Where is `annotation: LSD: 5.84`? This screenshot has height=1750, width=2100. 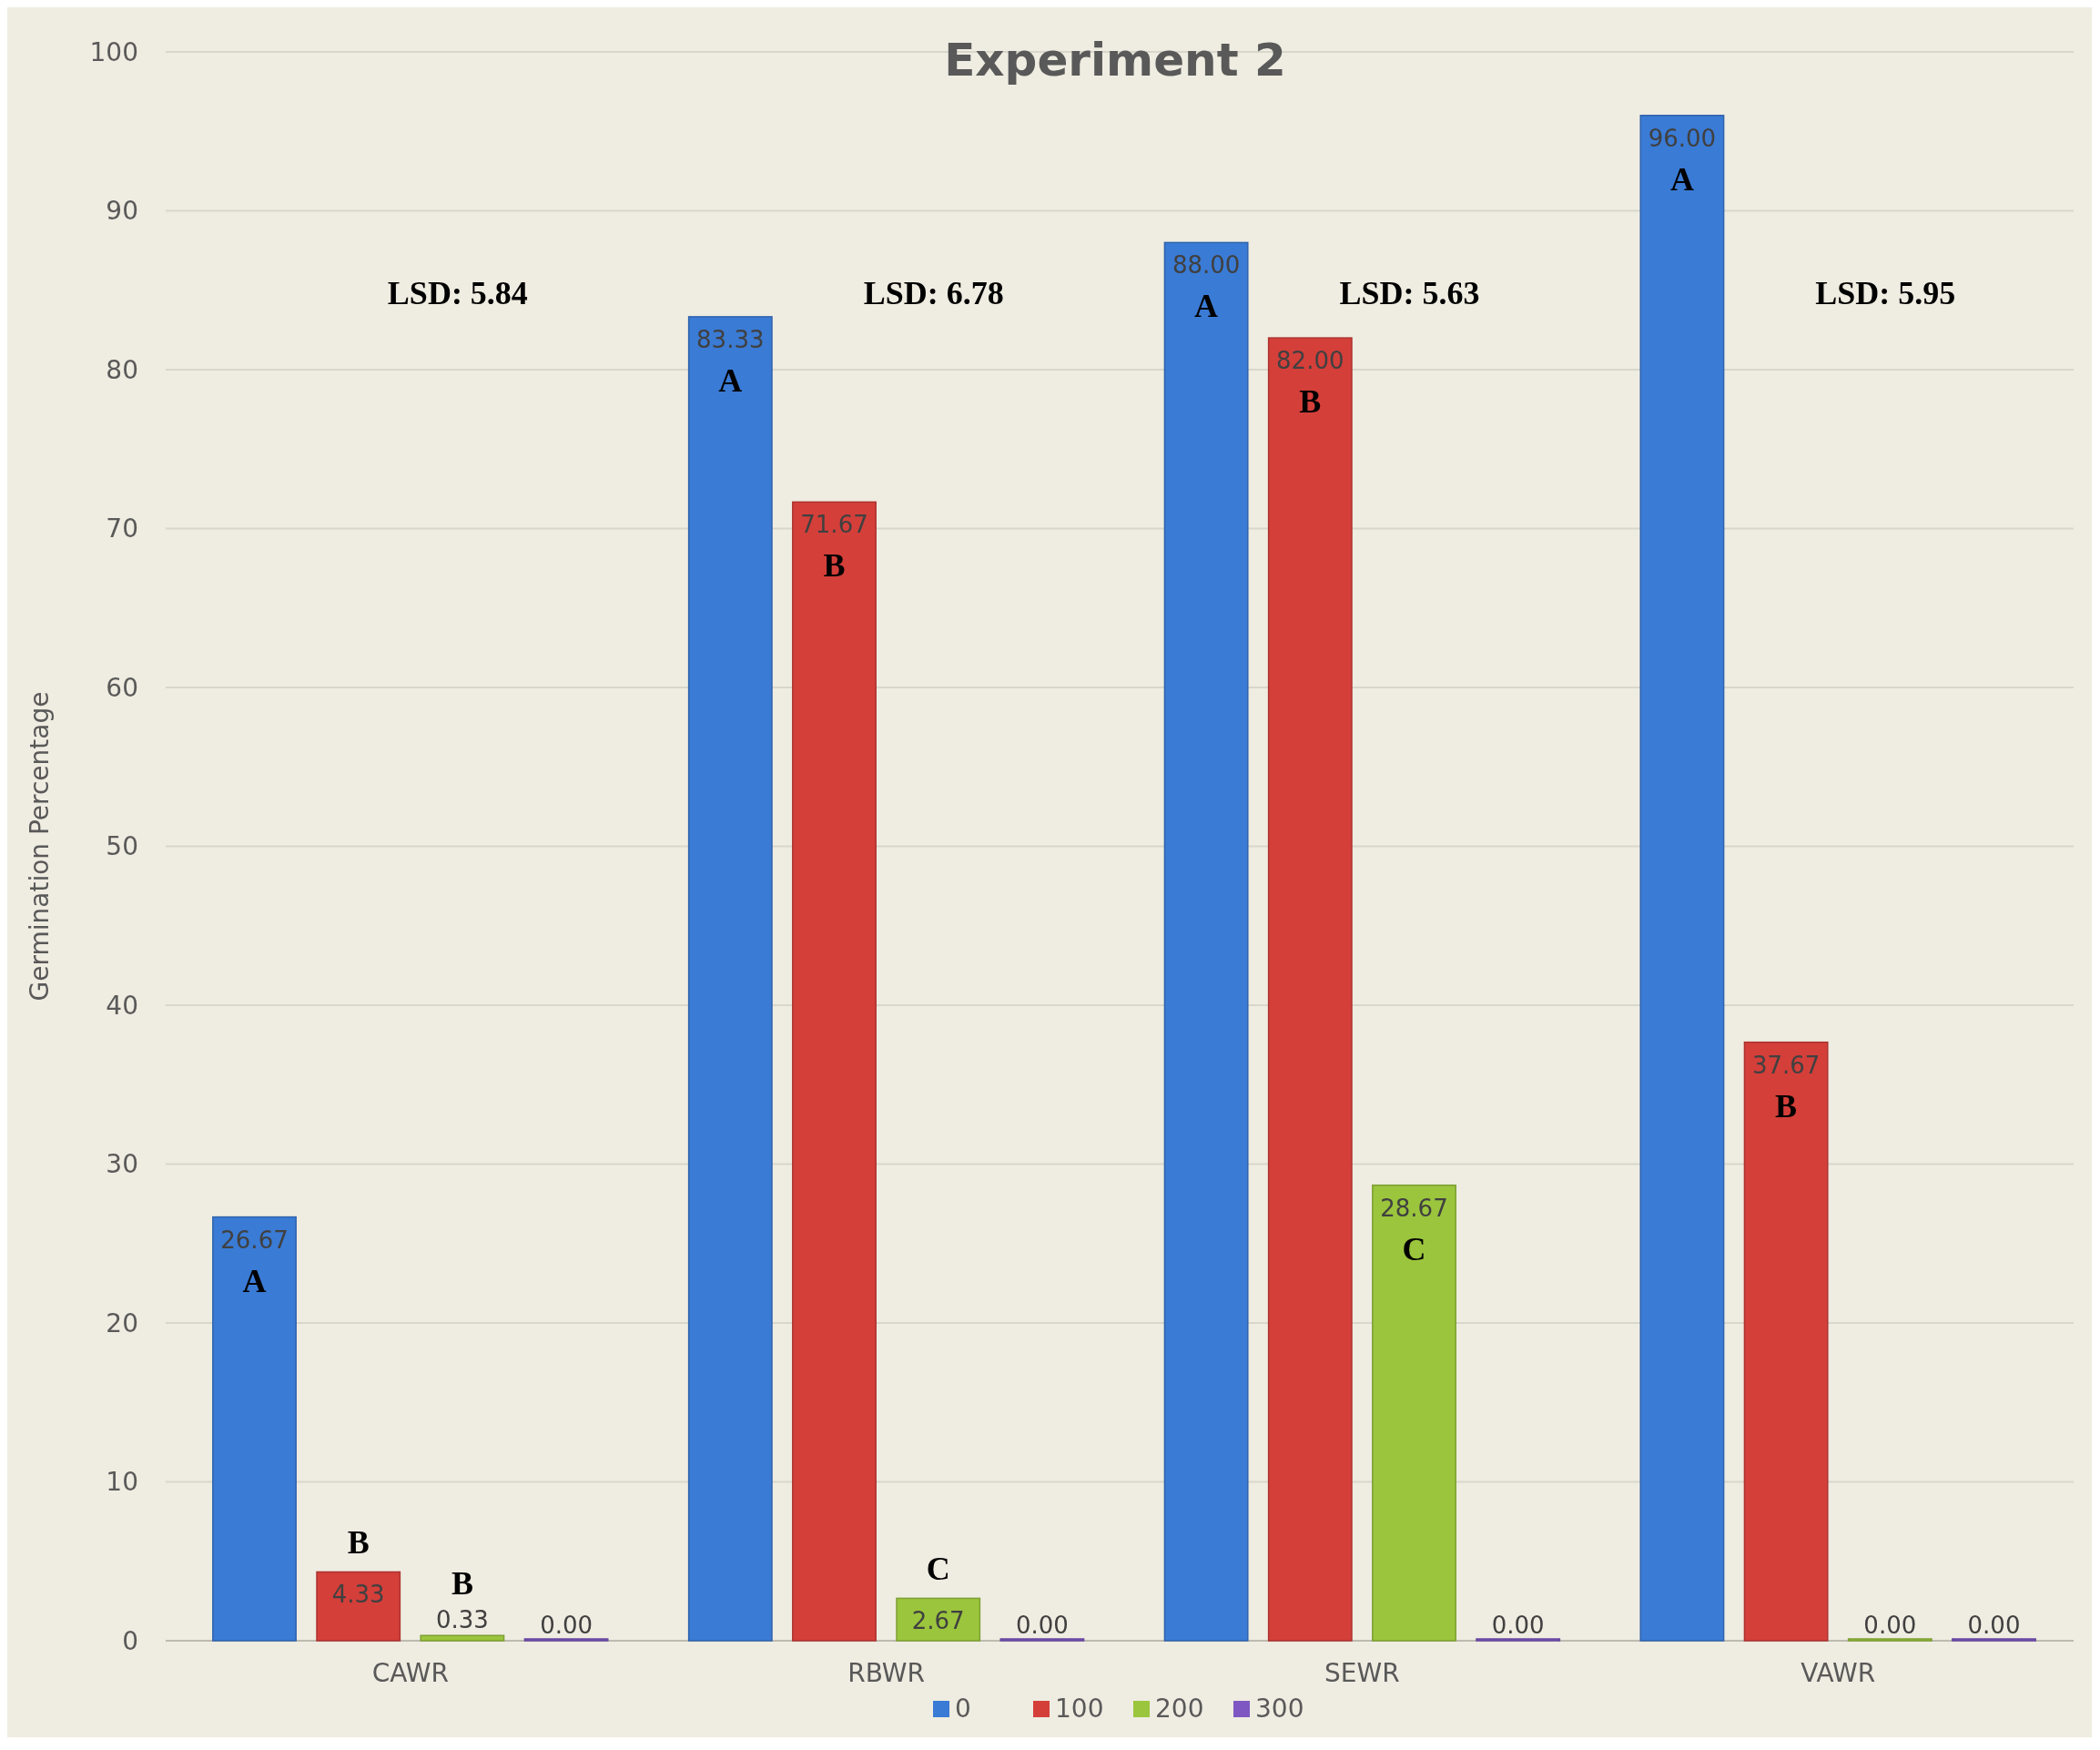
annotation: LSD: 5.84 is located at coordinates (457, 293).